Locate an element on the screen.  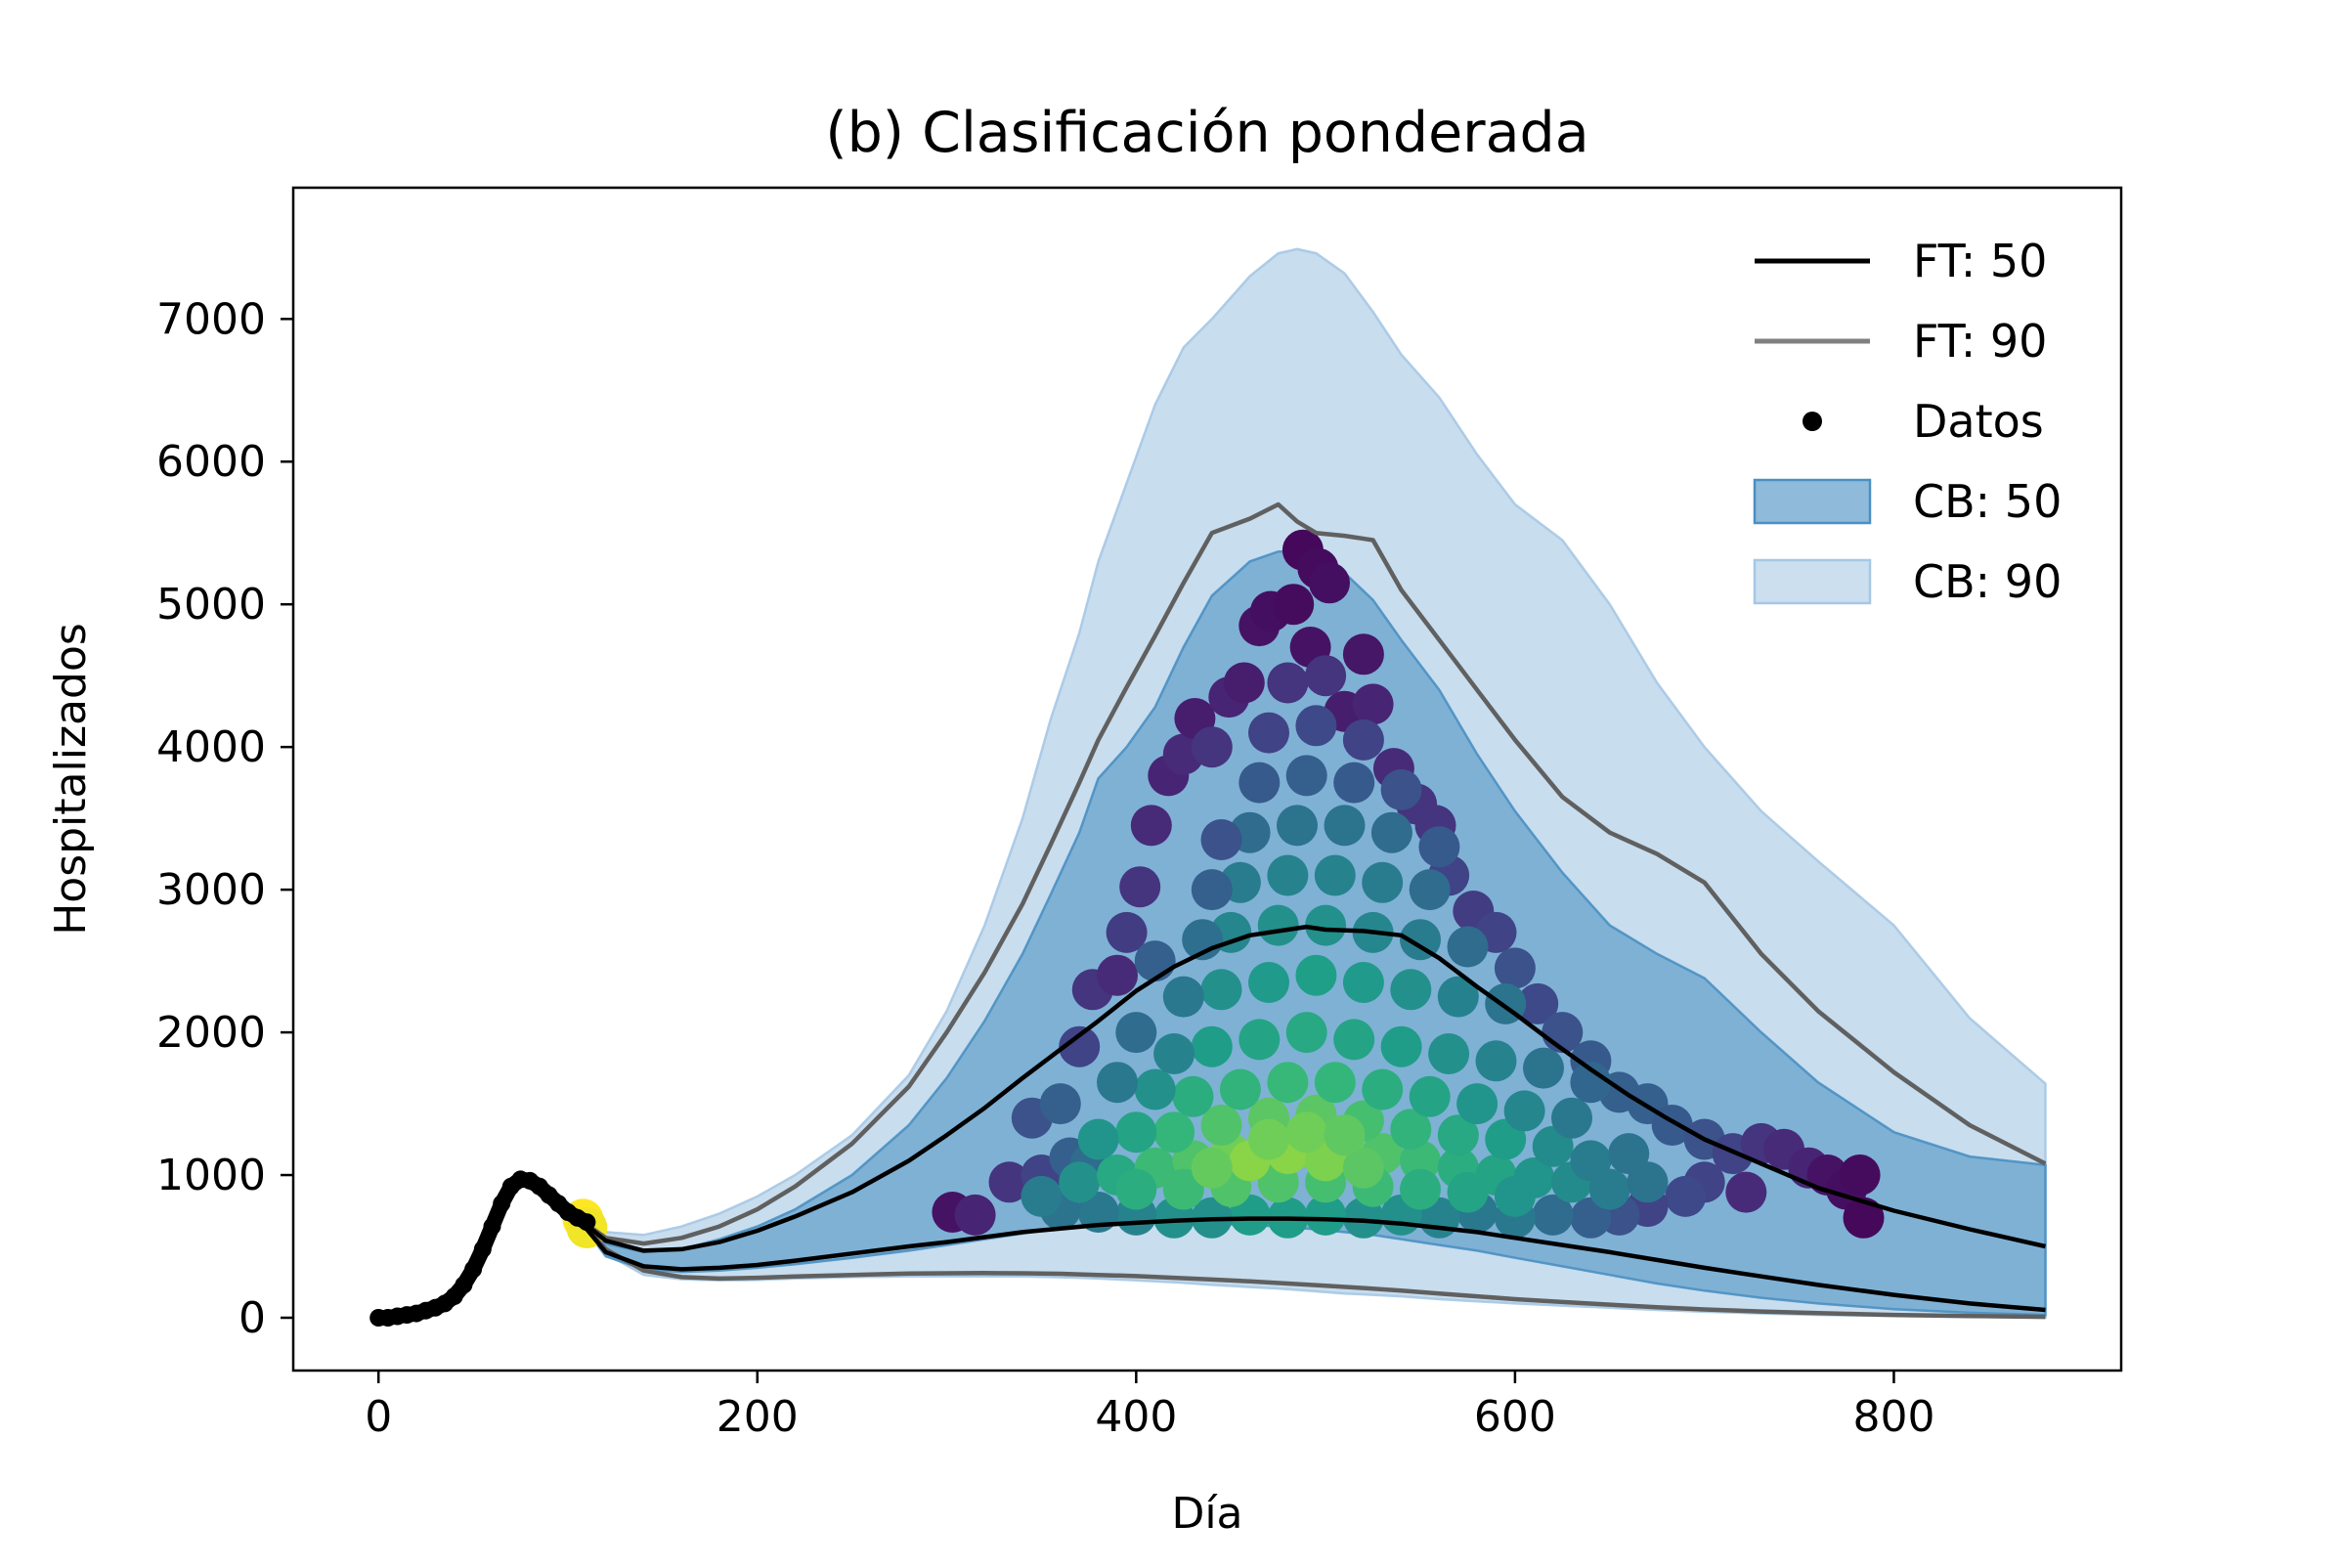
legend-label-ft-50: FT: 50 is located at coordinates (1980, 261).